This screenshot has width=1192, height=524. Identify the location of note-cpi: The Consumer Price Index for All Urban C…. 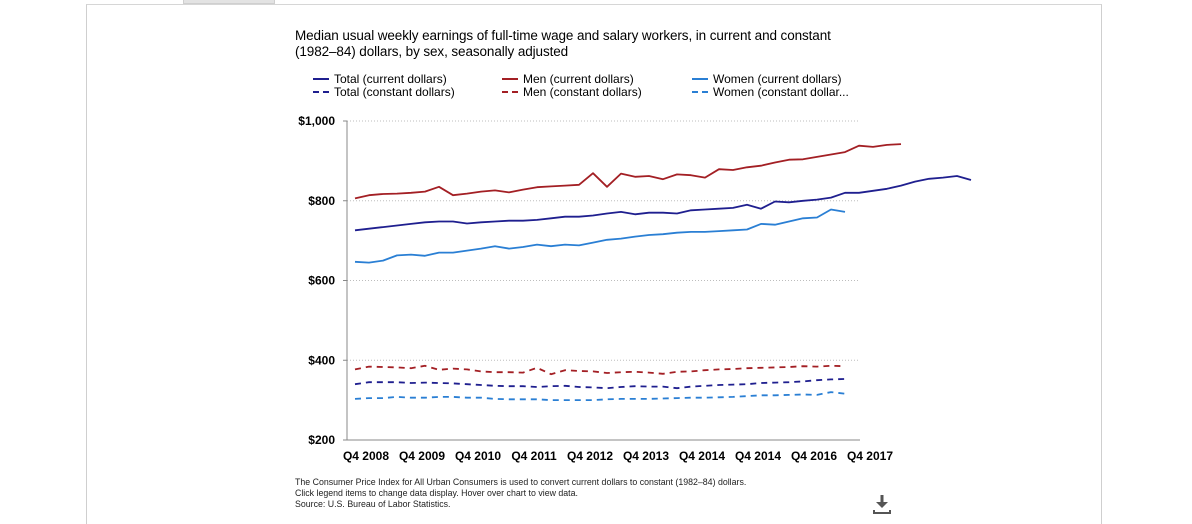
(521, 482).